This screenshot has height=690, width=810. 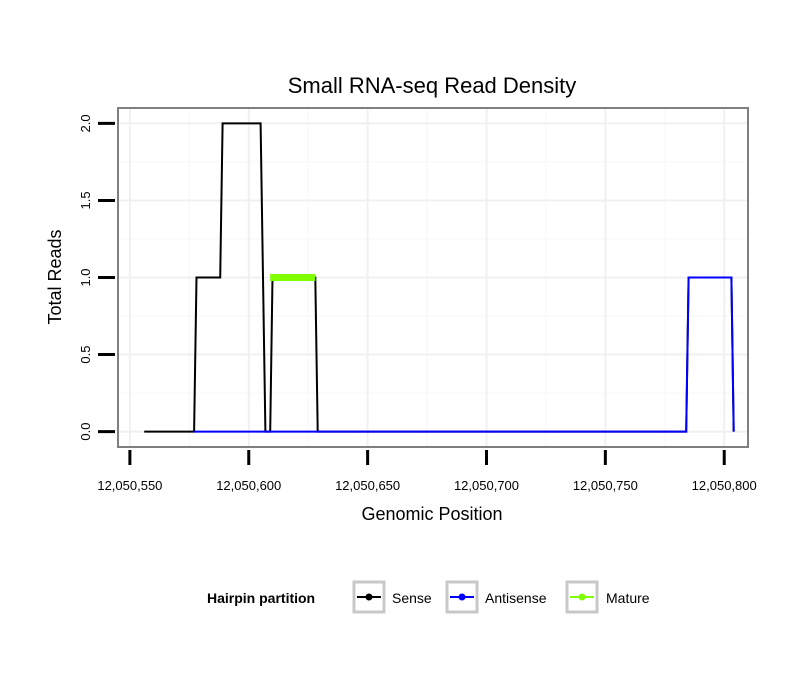 What do you see at coordinates (85, 277) in the screenshot?
I see `y-tick-label: 1.0` at bounding box center [85, 277].